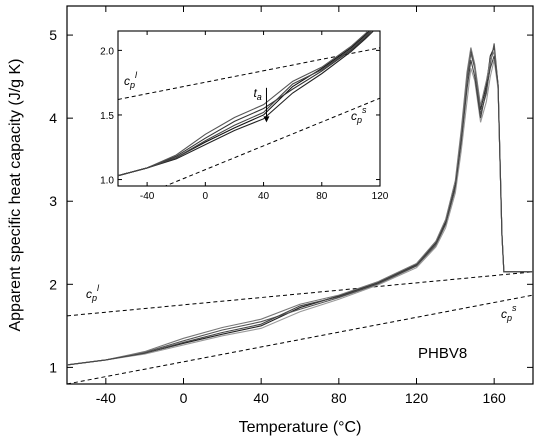 The height and width of the screenshot is (440, 536). What do you see at coordinates (53, 284) in the screenshot?
I see `y-tick-label: 2` at bounding box center [53, 284].